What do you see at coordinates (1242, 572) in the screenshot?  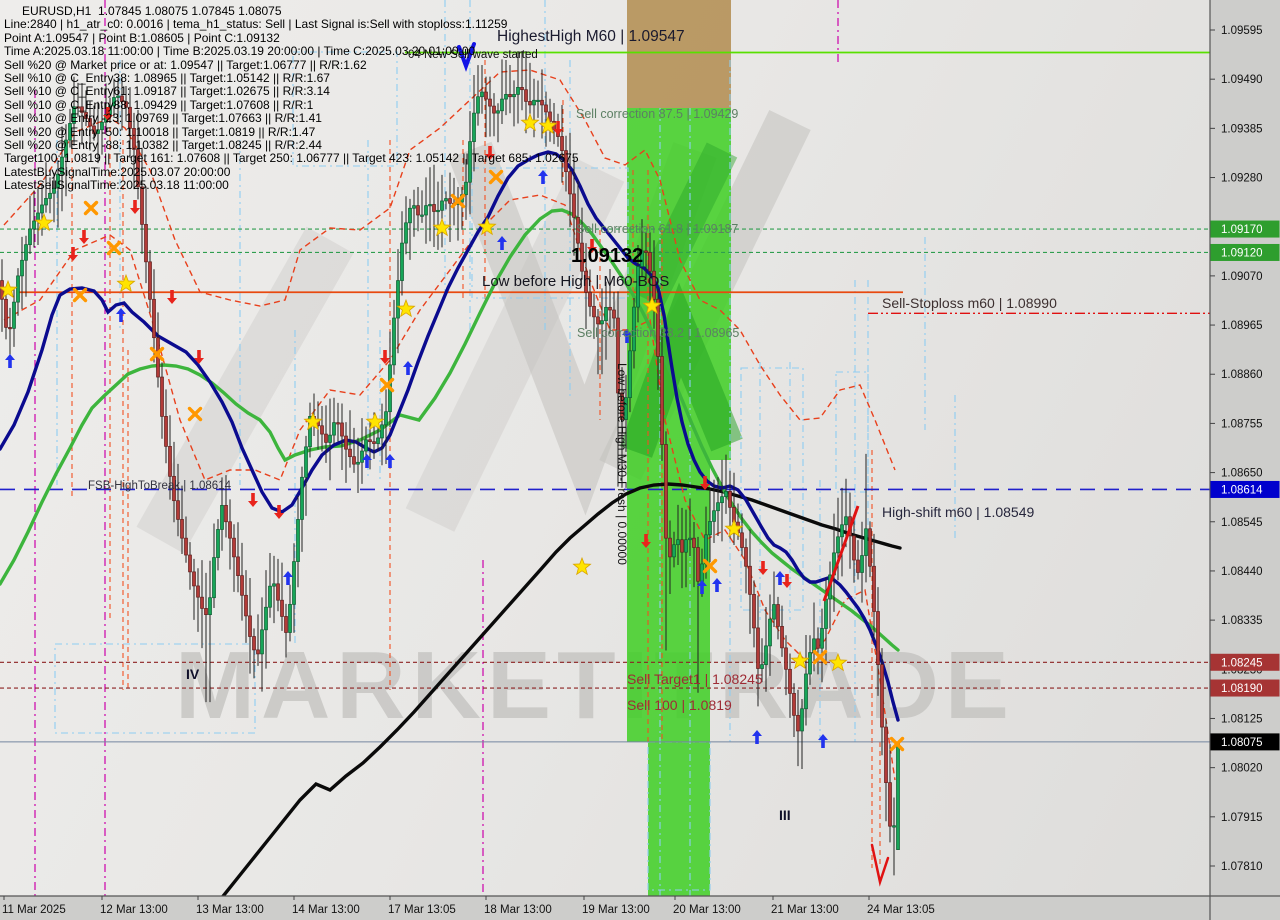 I see `price-axis-label: 1.08440` at bounding box center [1242, 572].